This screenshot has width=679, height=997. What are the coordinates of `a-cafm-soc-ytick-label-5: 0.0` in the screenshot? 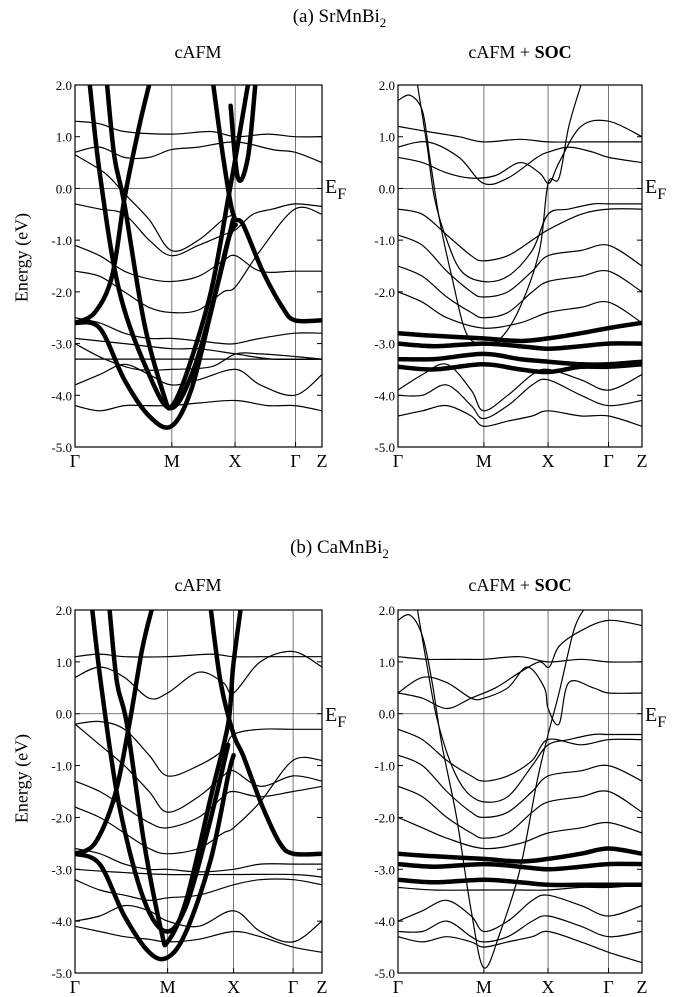 It's located at (387, 188).